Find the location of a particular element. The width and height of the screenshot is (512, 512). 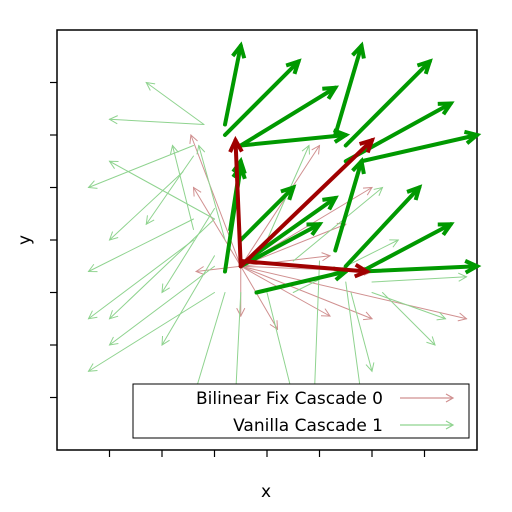

legend-arrow-bilinear is located at coordinates (450, 398).